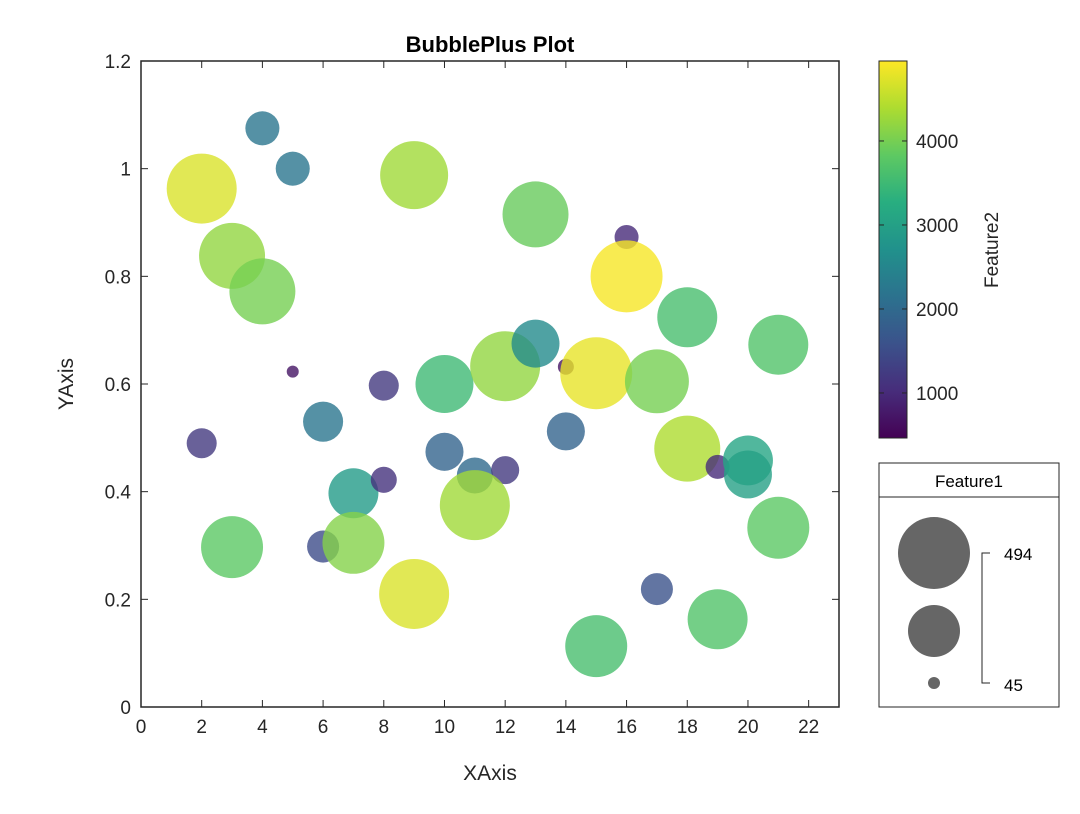 This screenshot has height=814, width=1080. Describe the element at coordinates (934, 553) in the screenshot. I see `size-legend-large-bubble` at that location.